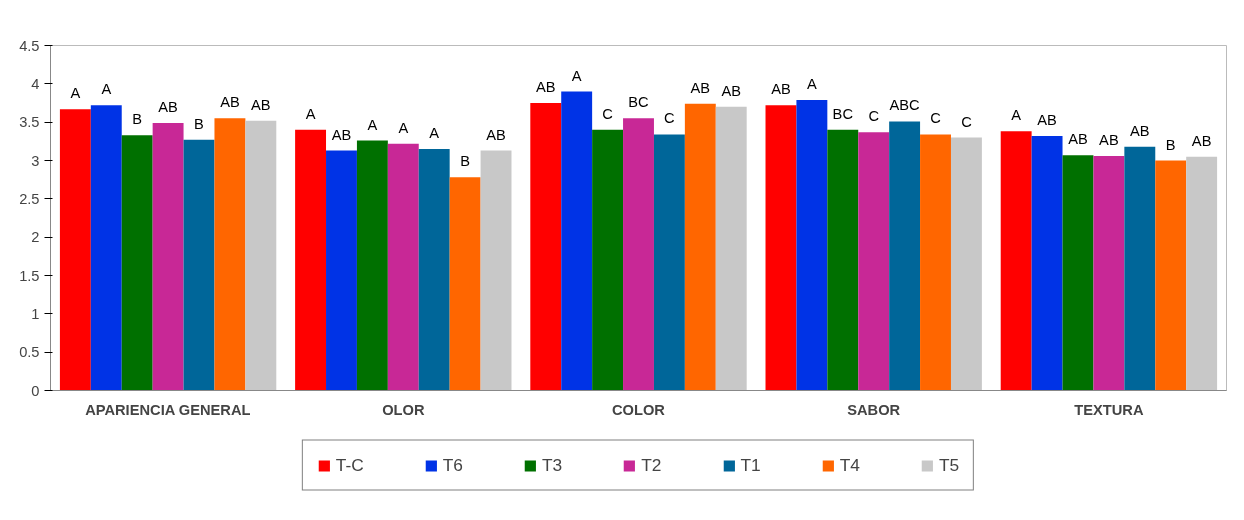 Image resolution: width=1244 pixels, height=520 pixels. Describe the element at coordinates (35, 83) in the screenshot. I see `y-tick-label: 4` at that location.